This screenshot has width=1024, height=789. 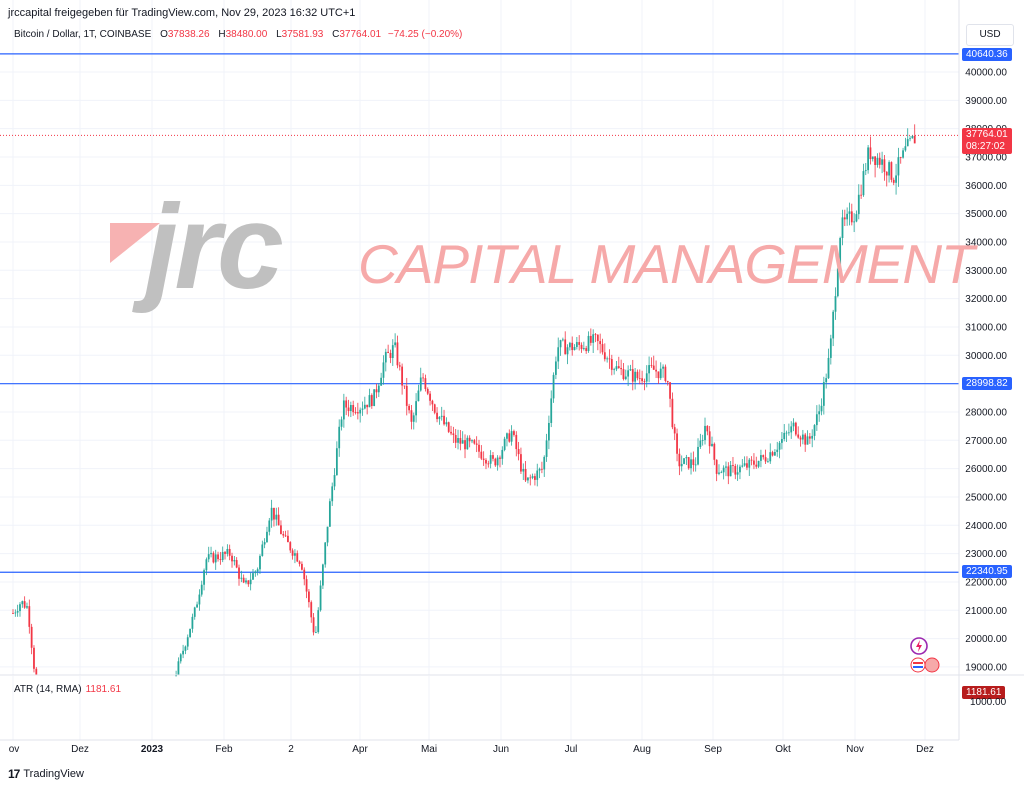 I want to click on events-flag-icon, so click(x=925, y=665).